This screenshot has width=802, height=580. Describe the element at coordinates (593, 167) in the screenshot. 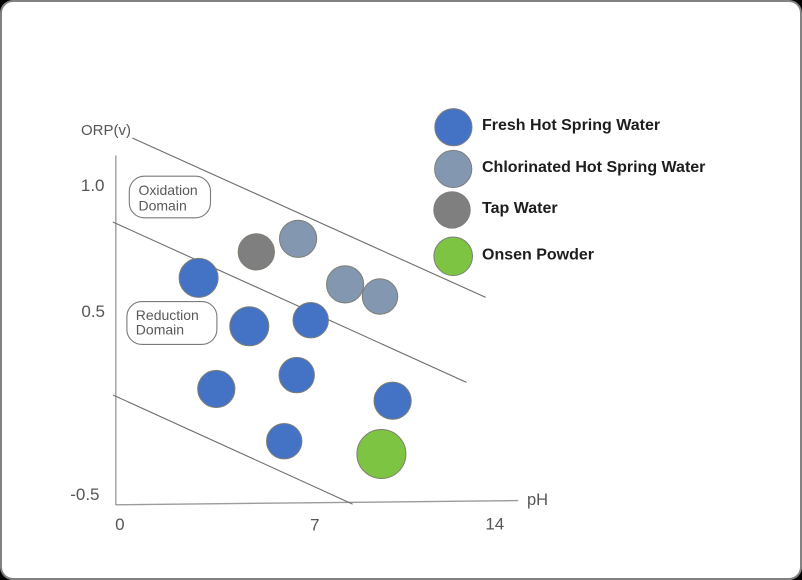

I see `svg-text: Chlorinated Hot Spring Water` at that location.